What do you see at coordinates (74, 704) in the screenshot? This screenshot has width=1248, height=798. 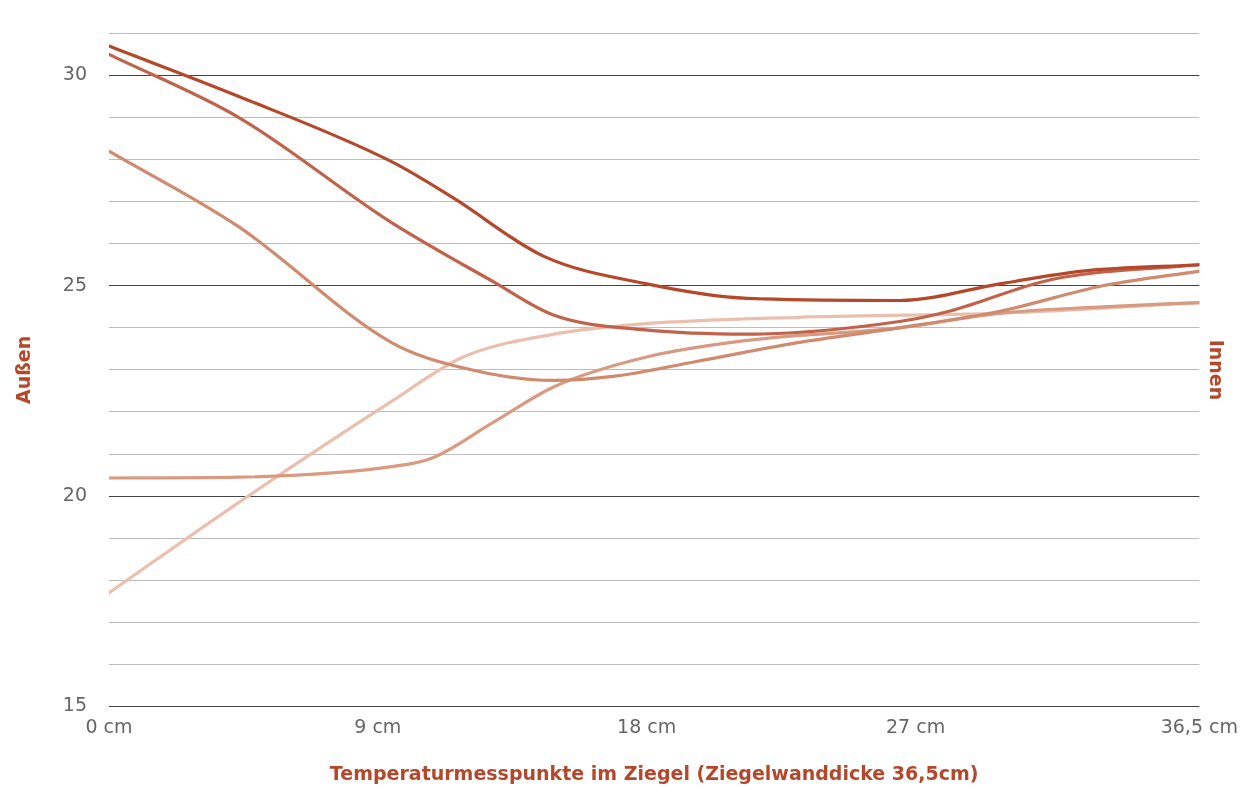 I see `y-tick-label: 15` at bounding box center [74, 704].